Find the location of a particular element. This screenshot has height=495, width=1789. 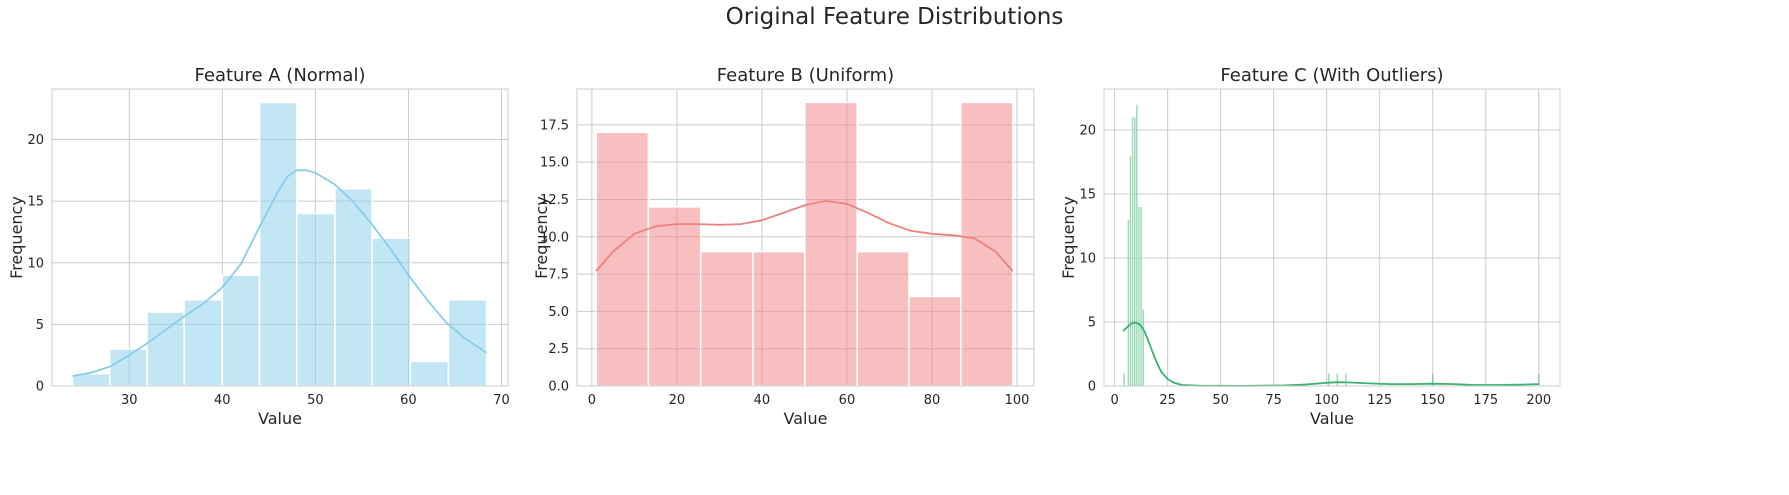

x-tick-label: 150 is located at coordinates (1432, 400).